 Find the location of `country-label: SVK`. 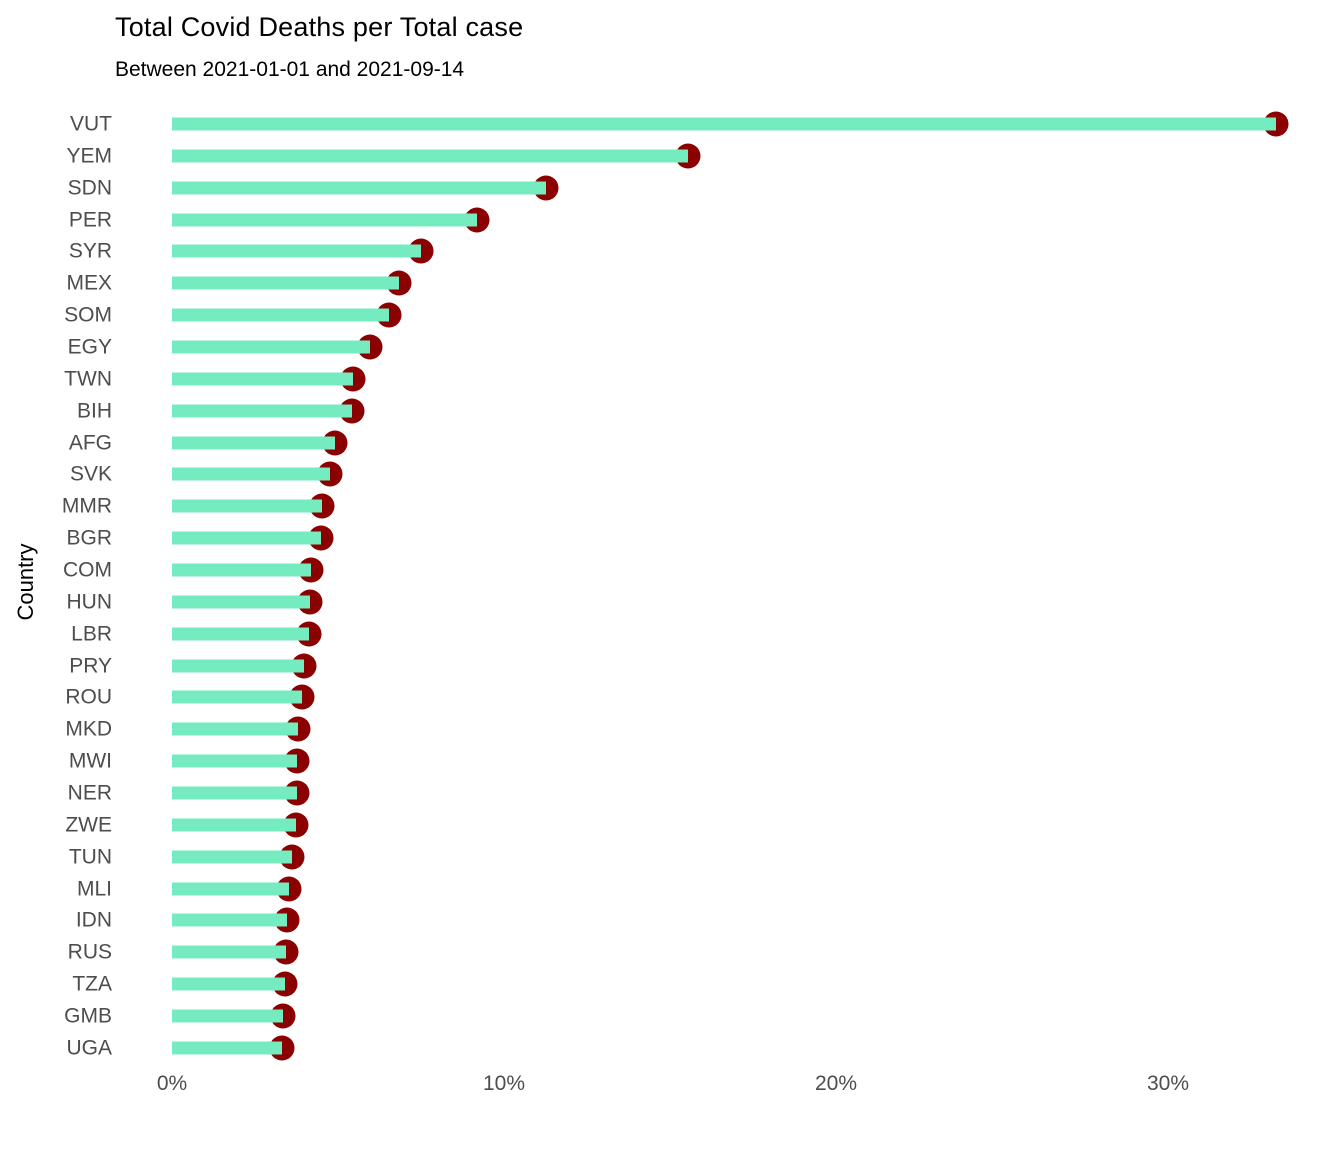

country-label: SVK is located at coordinates (90, 474).